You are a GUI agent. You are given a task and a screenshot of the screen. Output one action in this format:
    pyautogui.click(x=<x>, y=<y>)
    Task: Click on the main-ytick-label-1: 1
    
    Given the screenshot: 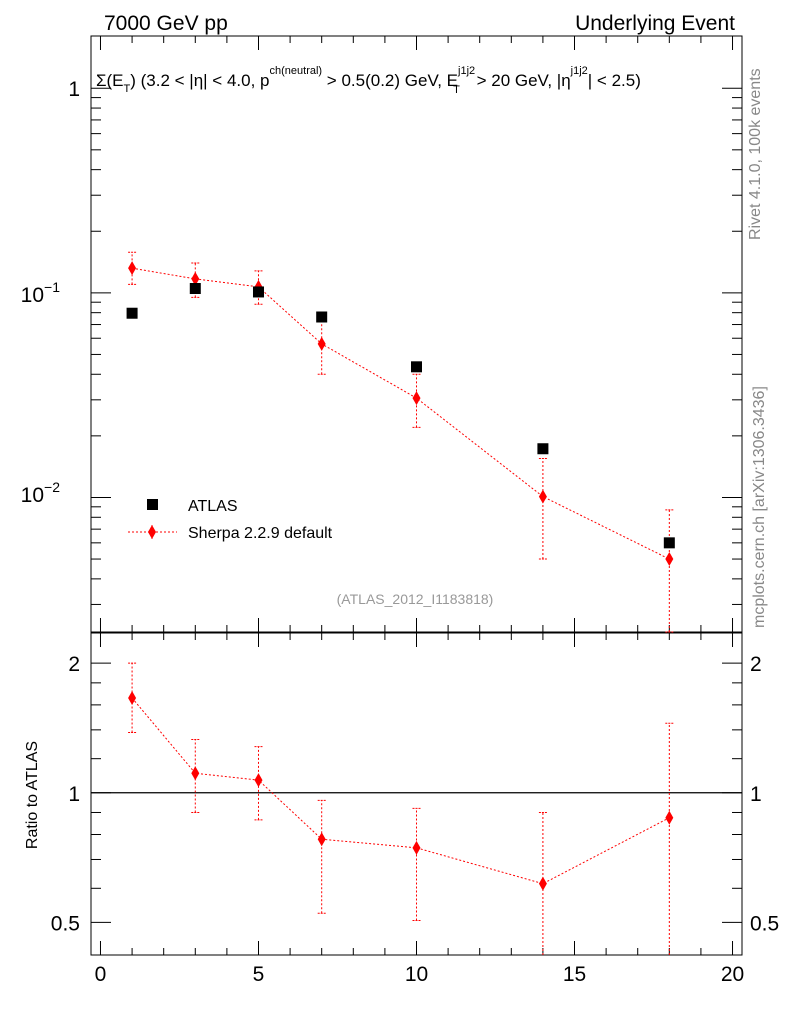 What is the action you would take?
    pyautogui.click(x=74, y=89)
    